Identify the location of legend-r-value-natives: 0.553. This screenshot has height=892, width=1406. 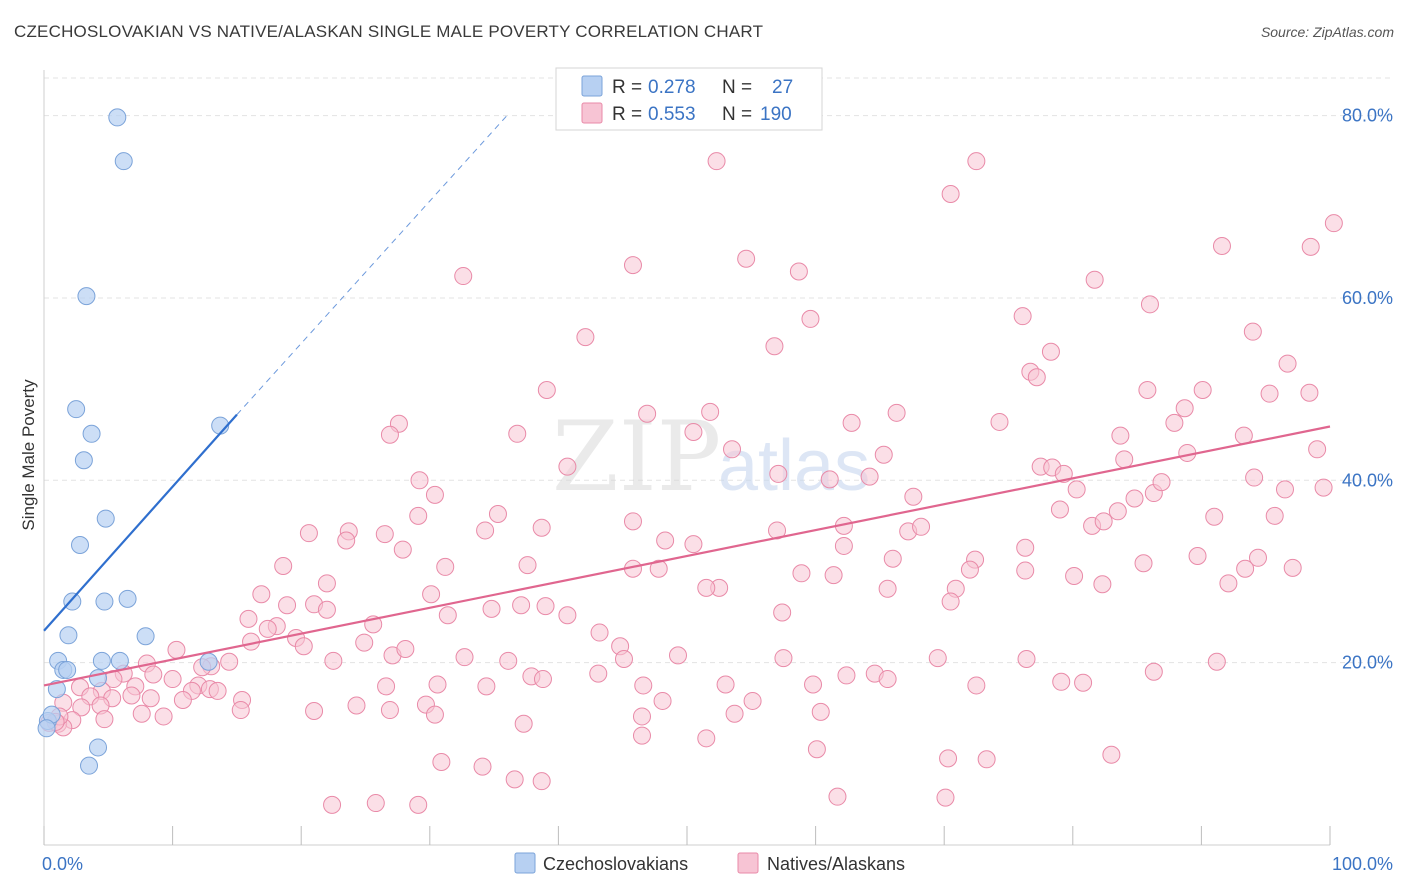
(672, 114).